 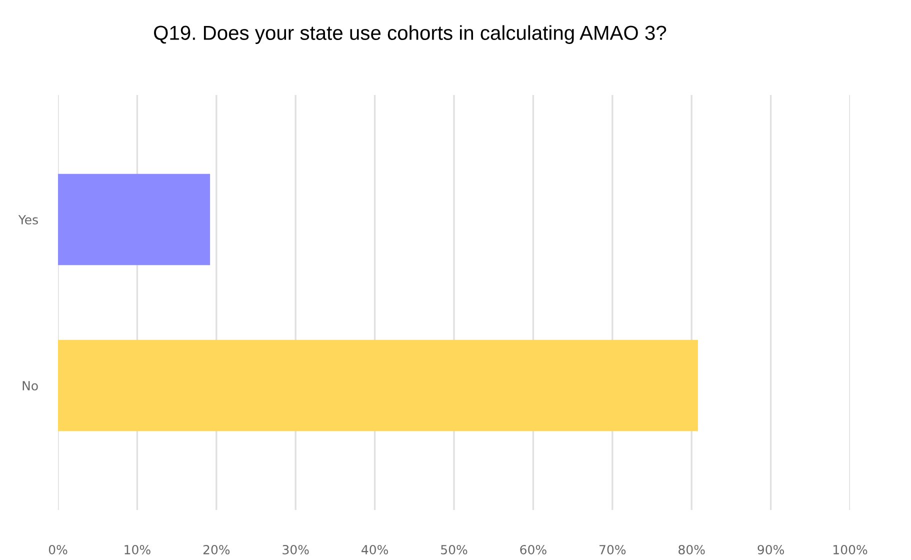 I want to click on x-tick-label: 10%, so click(x=137, y=549).